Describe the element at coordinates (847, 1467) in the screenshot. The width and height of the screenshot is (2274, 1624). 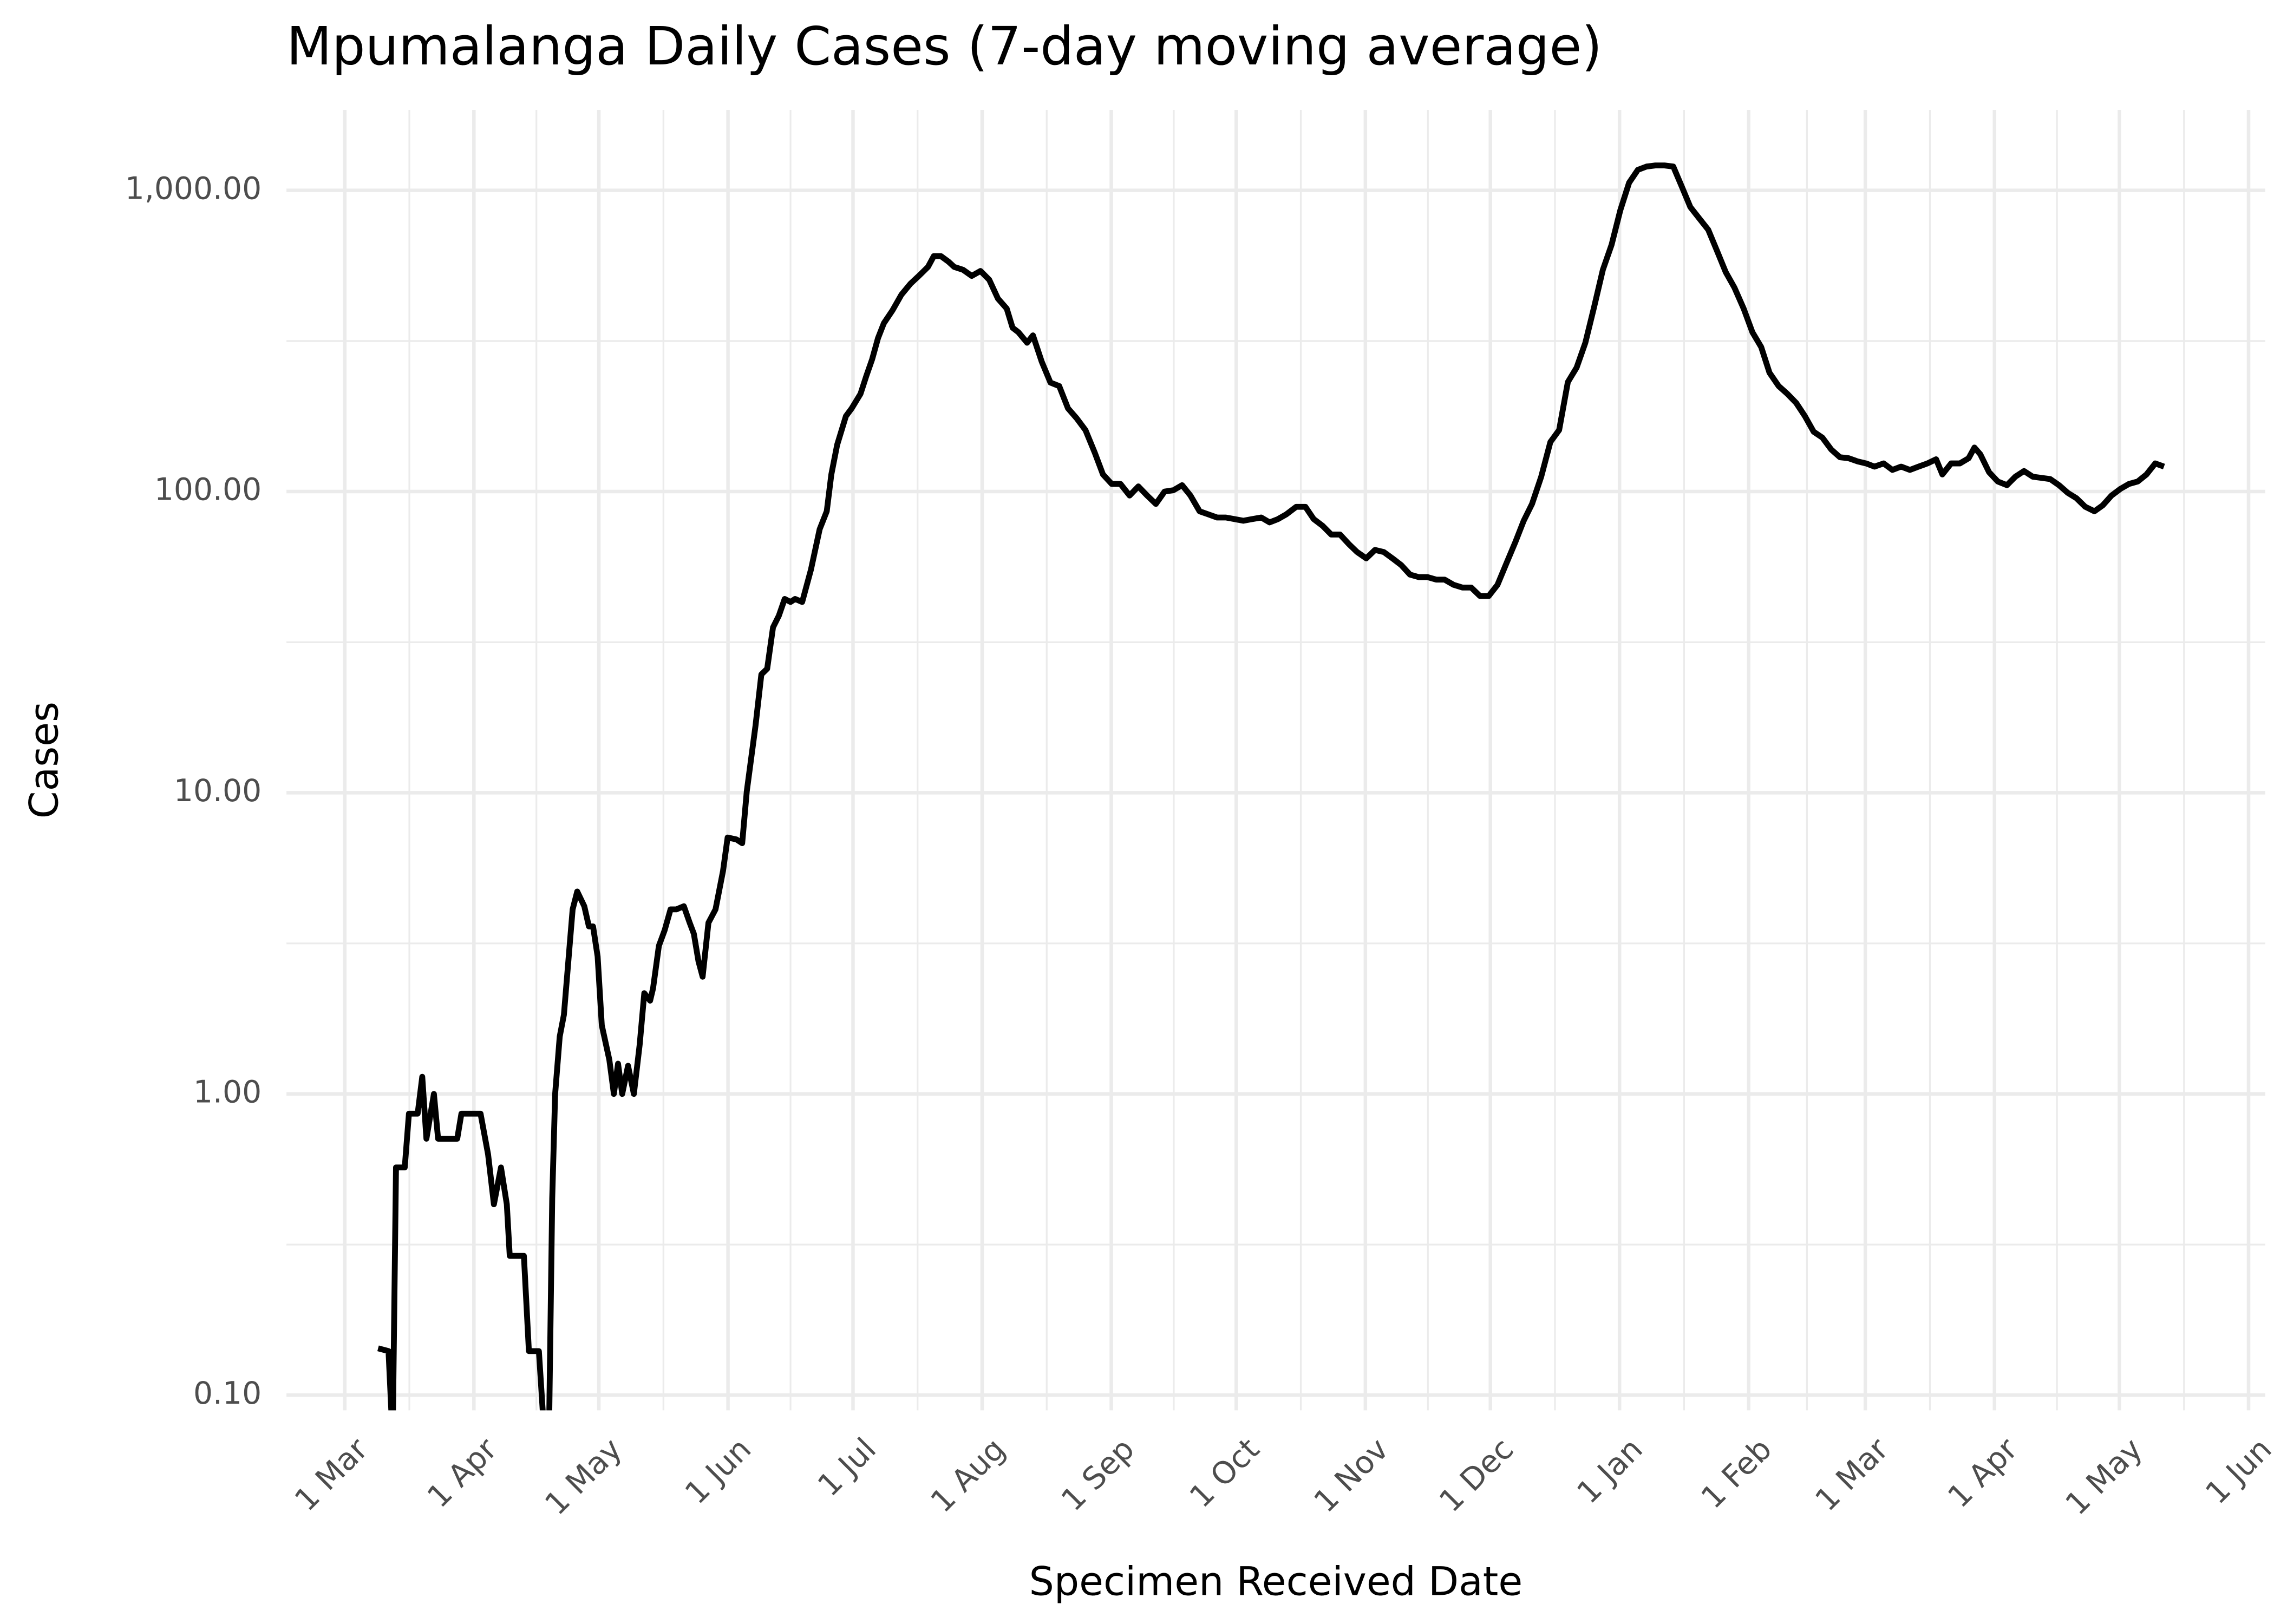
I see `x-tick-label: 1 Jul` at that location.